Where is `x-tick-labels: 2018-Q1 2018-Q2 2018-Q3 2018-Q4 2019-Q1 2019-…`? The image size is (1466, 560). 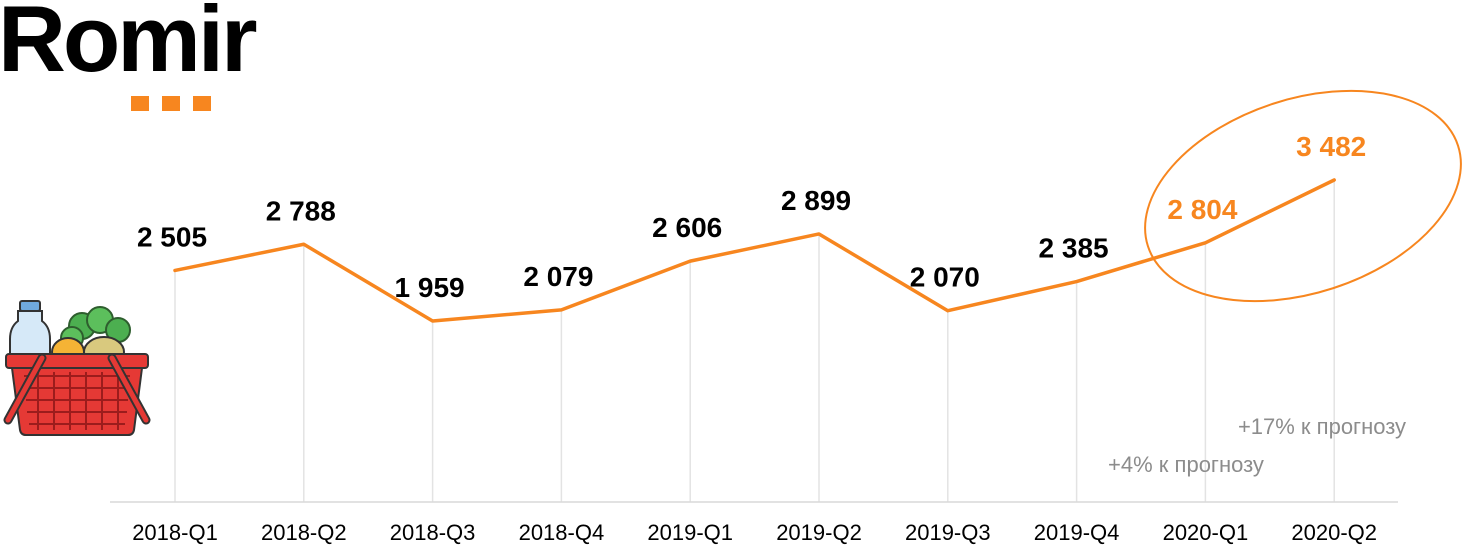
x-tick-labels: 2018-Q1 2018-Q2 2018-Q3 2018-Q4 2019-Q1 2019-… is located at coordinates (754, 532).